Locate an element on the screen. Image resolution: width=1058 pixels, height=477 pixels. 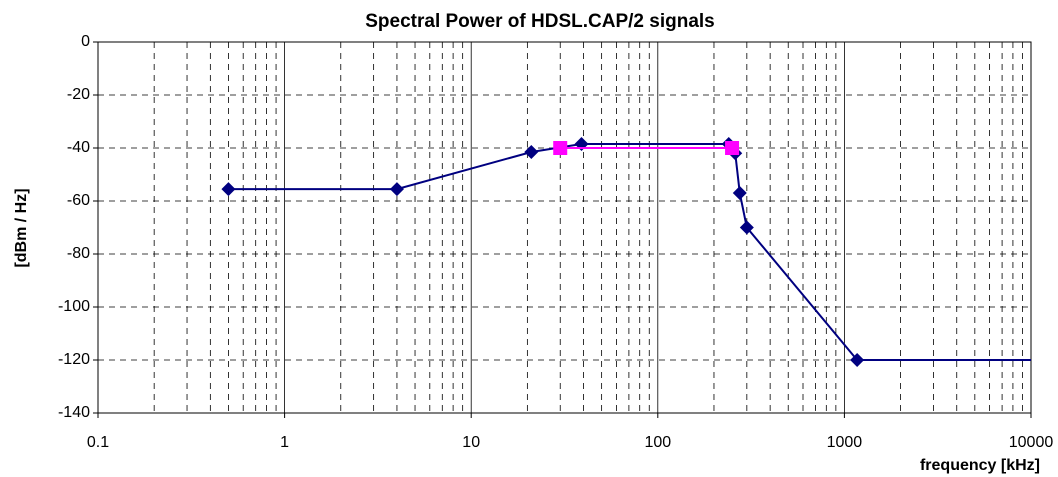
chart-title: Spectral Power of HDSL.CAP/2 signals is located at coordinates (539, 21).